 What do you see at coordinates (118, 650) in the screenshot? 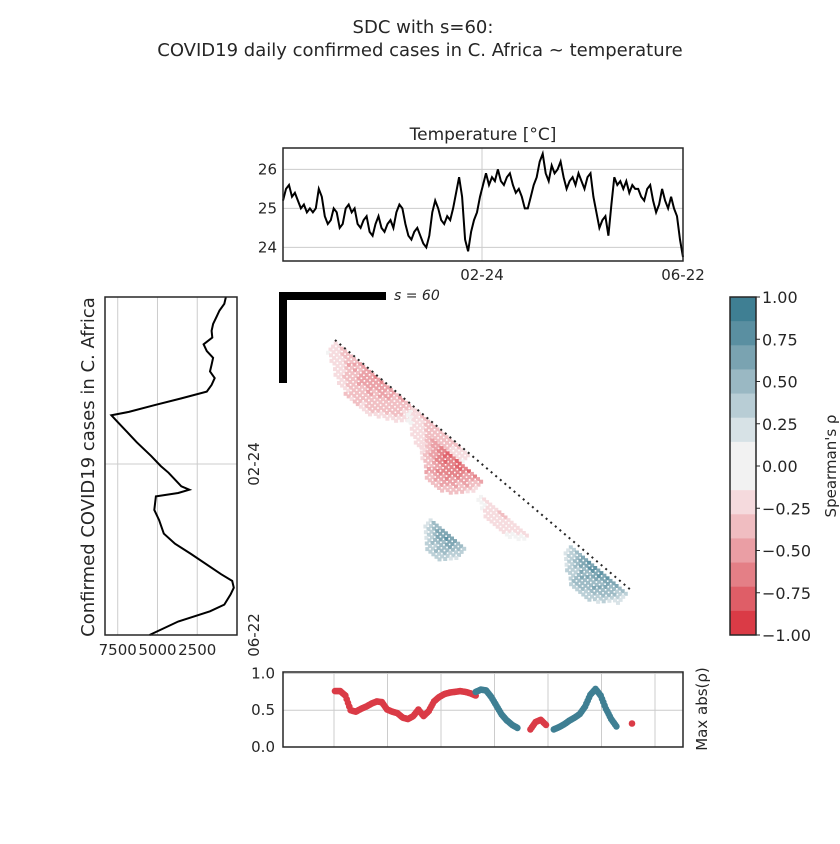
I see `cases-xtick-label-0: 7500` at bounding box center [118, 650].